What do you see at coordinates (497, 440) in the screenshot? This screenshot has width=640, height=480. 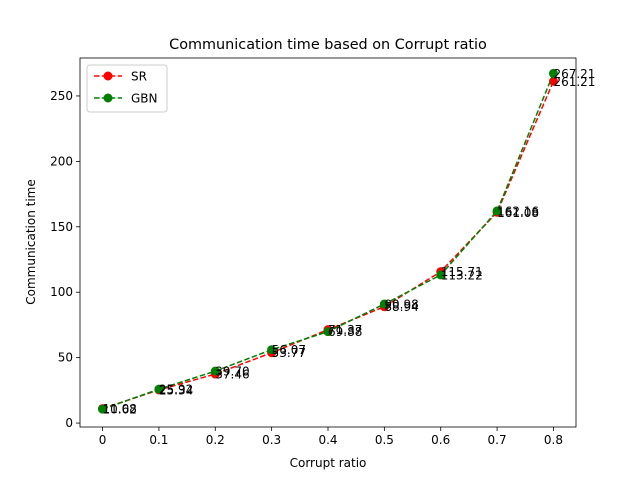 I see `x-tick-label: 0.7` at bounding box center [497, 440].